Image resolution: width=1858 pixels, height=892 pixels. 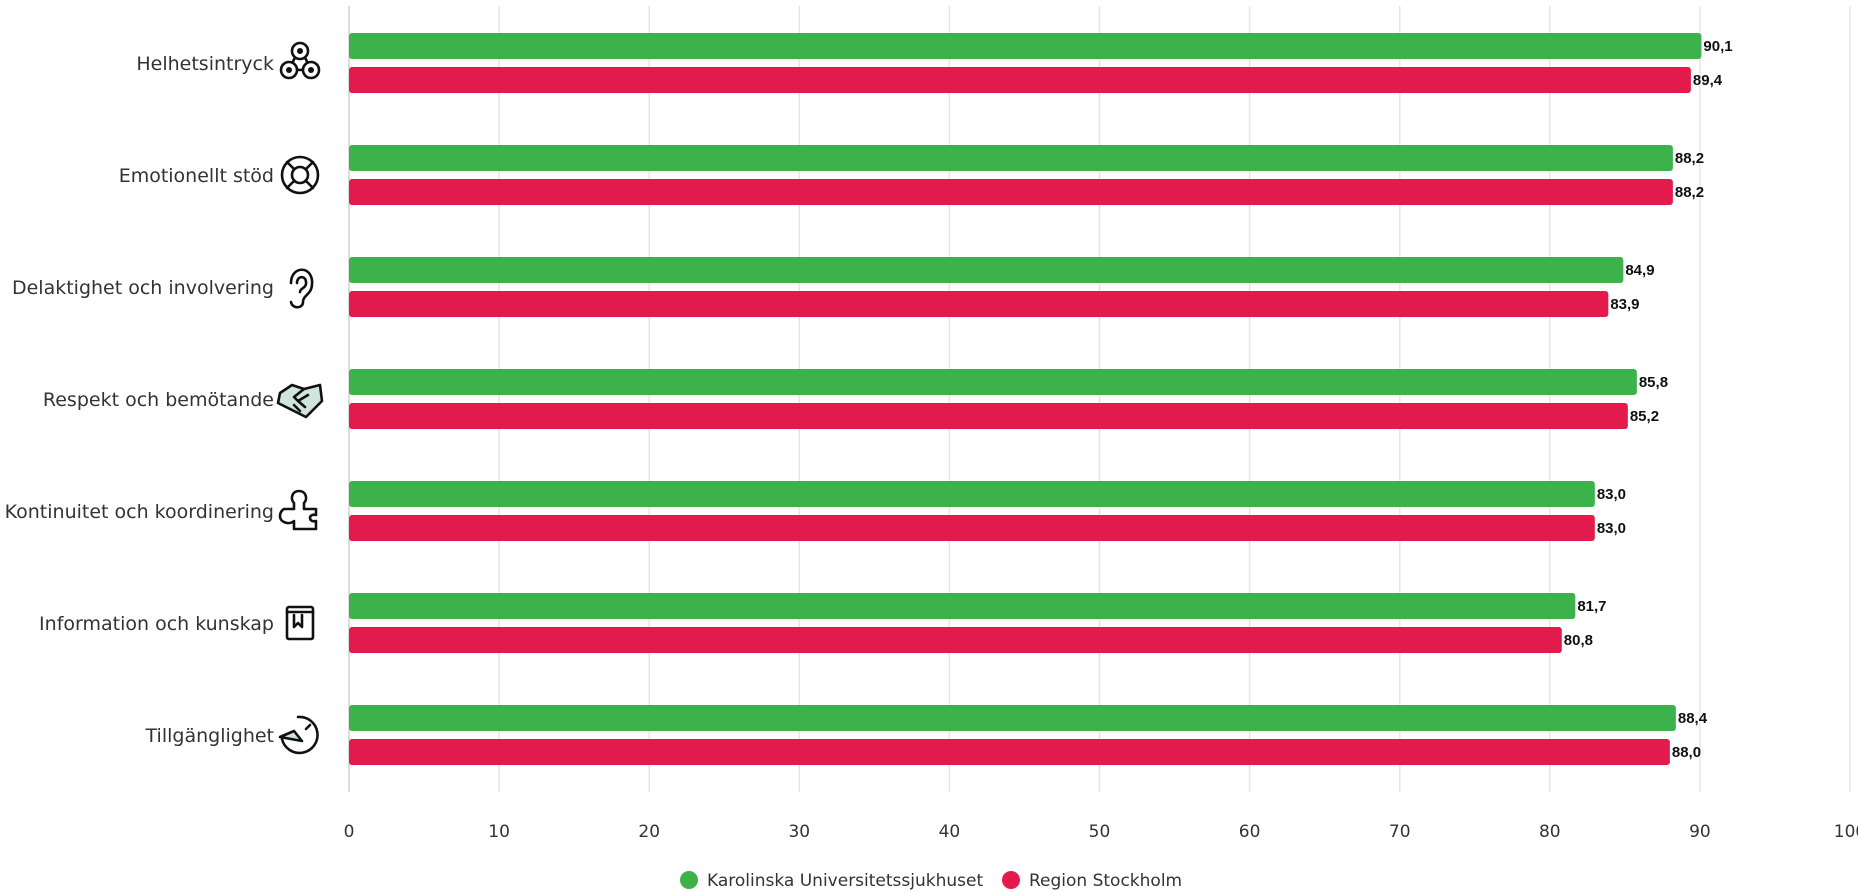 I want to click on category-label: Respekt och bemötande, so click(x=158, y=400).